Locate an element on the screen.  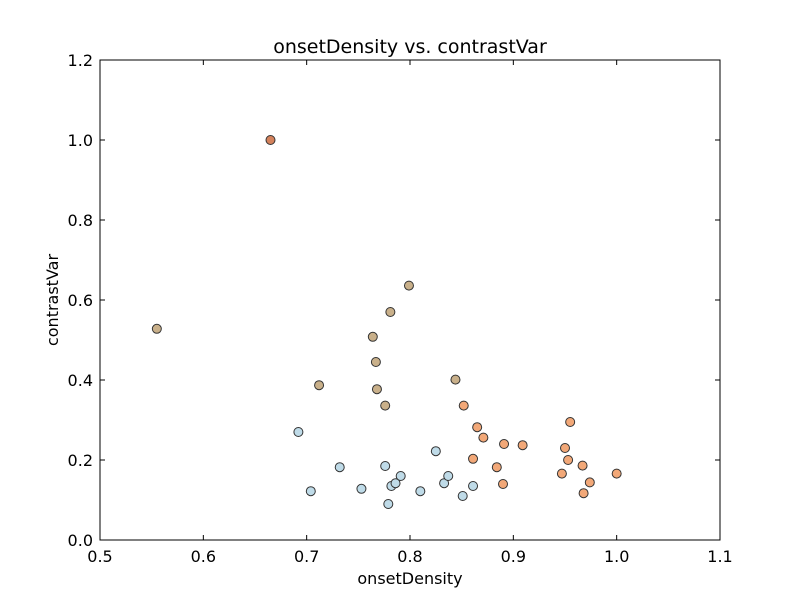
y-tick-label: 0.4 is located at coordinates (80, 380).